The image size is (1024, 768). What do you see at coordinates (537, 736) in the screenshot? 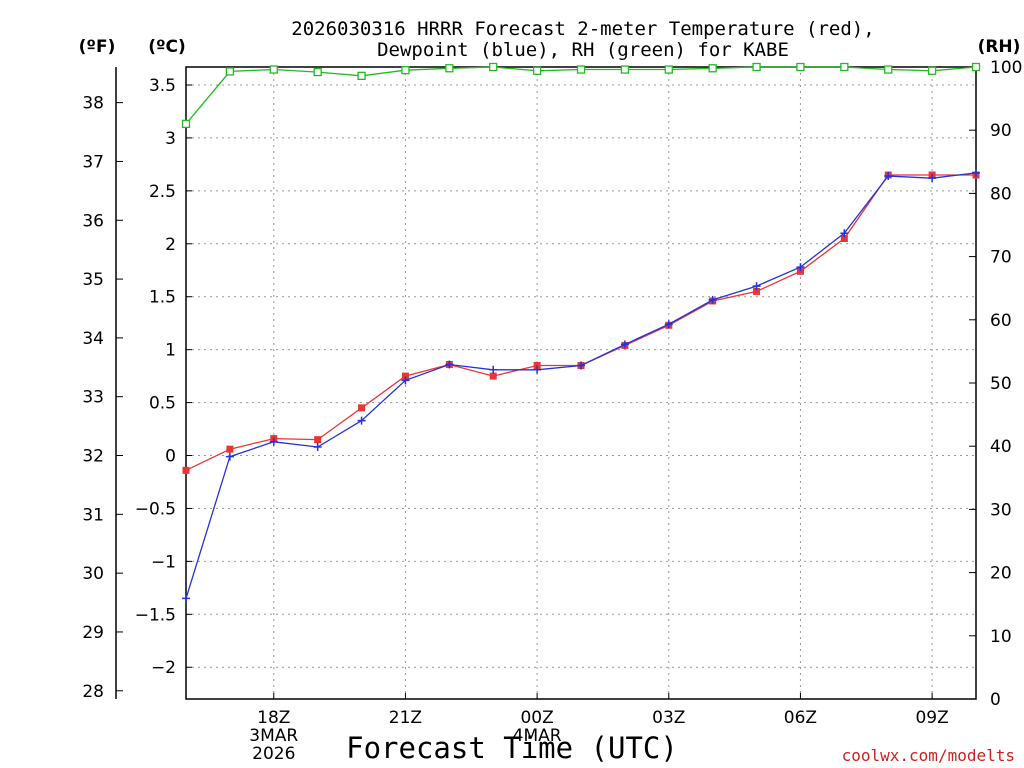
I see `x-tick-label: 4MAR` at bounding box center [537, 736].